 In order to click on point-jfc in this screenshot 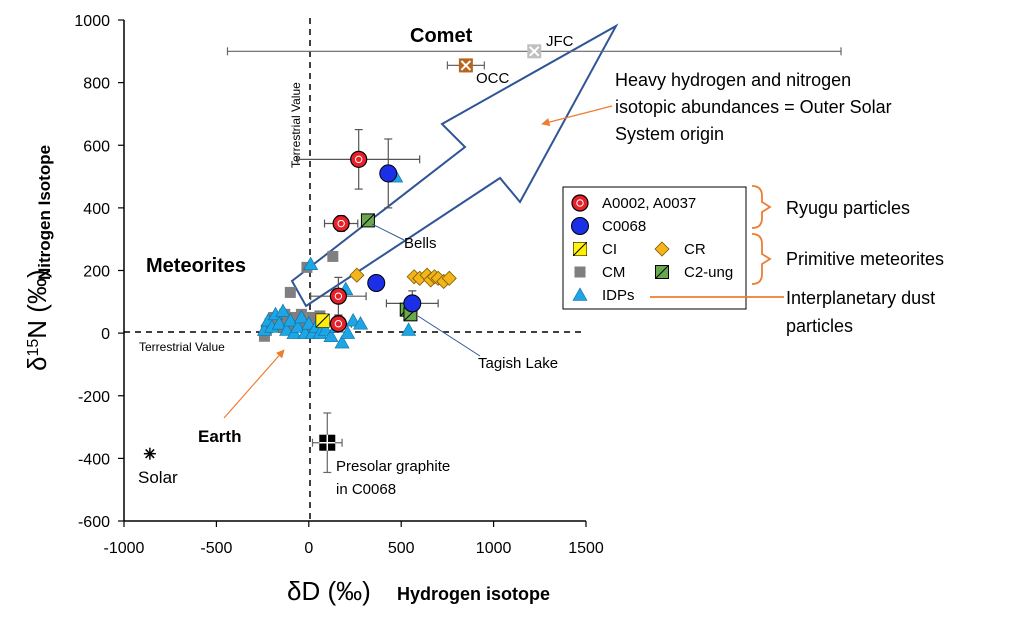, I will do `click(534, 51)`.